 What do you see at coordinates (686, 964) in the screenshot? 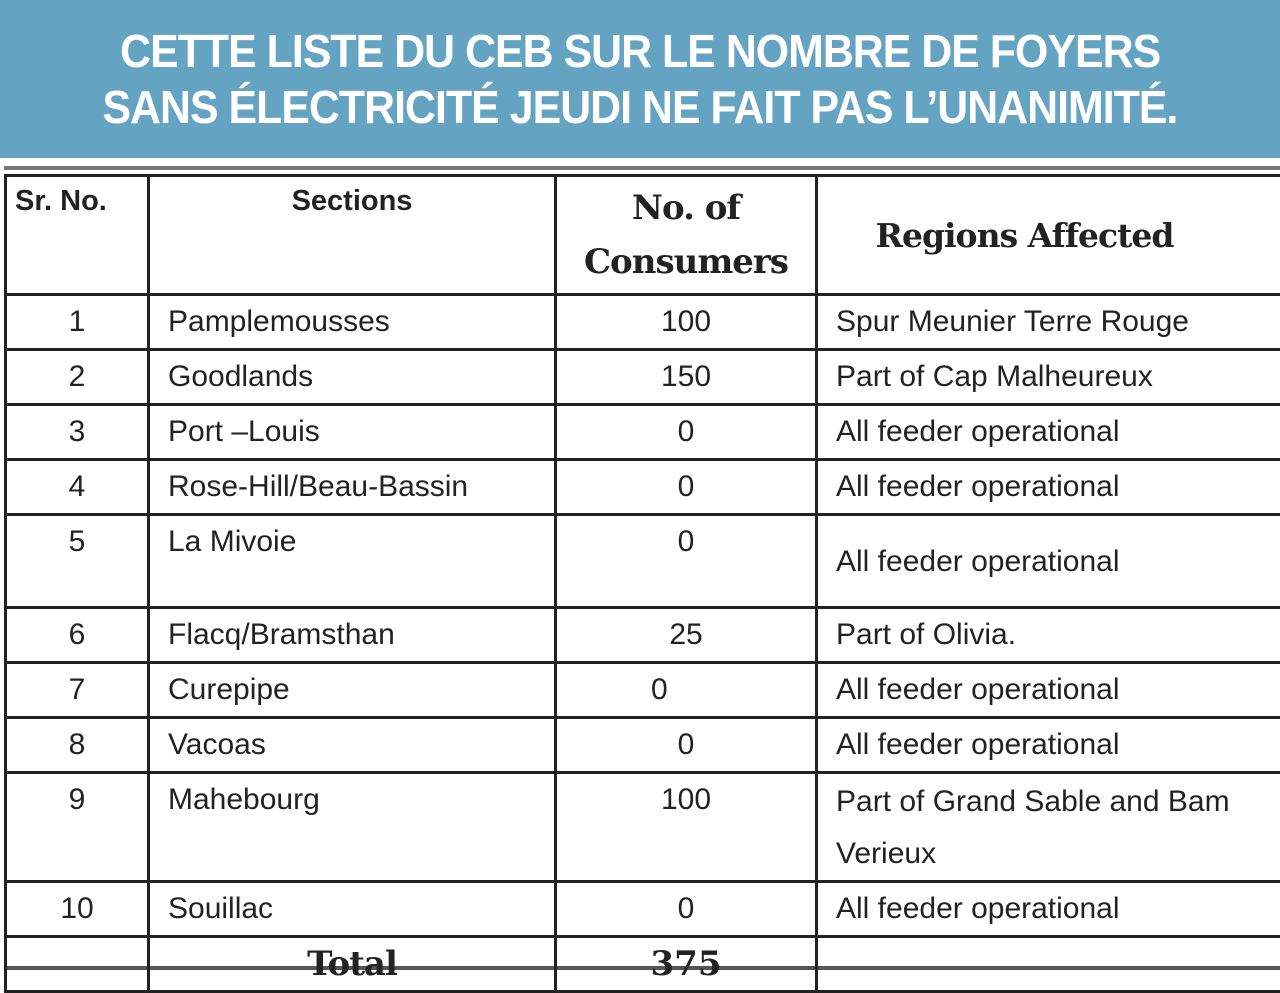
I see `total-value: 375` at bounding box center [686, 964].